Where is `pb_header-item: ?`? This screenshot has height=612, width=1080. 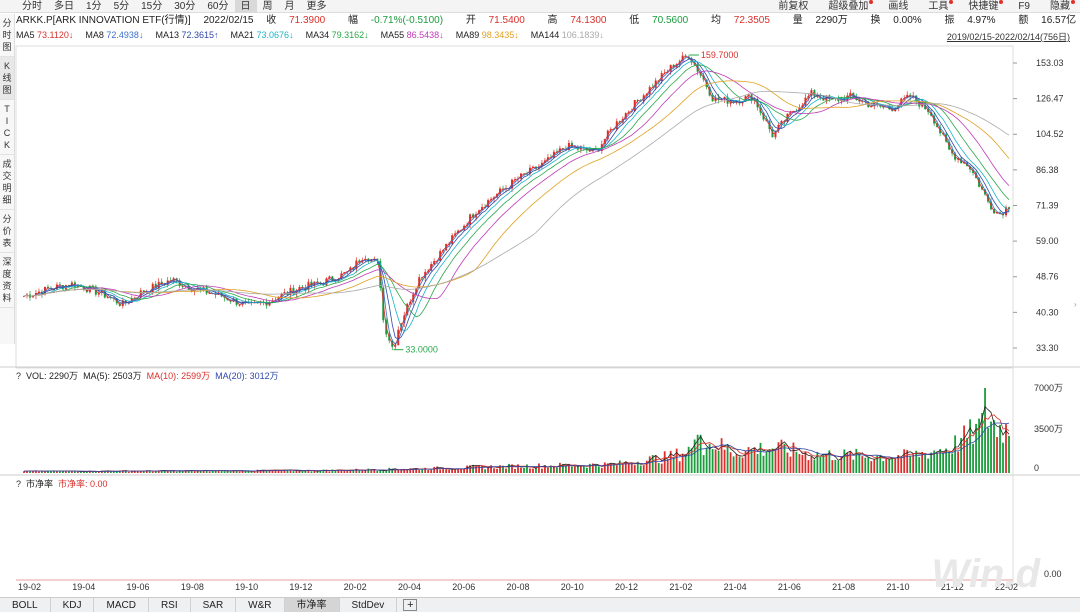 pb_header-item: ? is located at coordinates (19, 484).